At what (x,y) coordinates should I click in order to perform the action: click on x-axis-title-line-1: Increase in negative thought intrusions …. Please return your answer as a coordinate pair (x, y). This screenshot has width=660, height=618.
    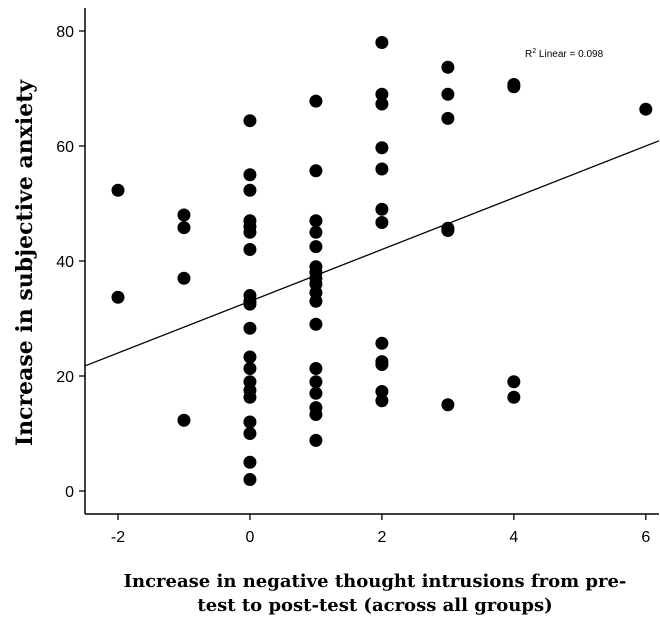
    Looking at the image, I should click on (375, 581).